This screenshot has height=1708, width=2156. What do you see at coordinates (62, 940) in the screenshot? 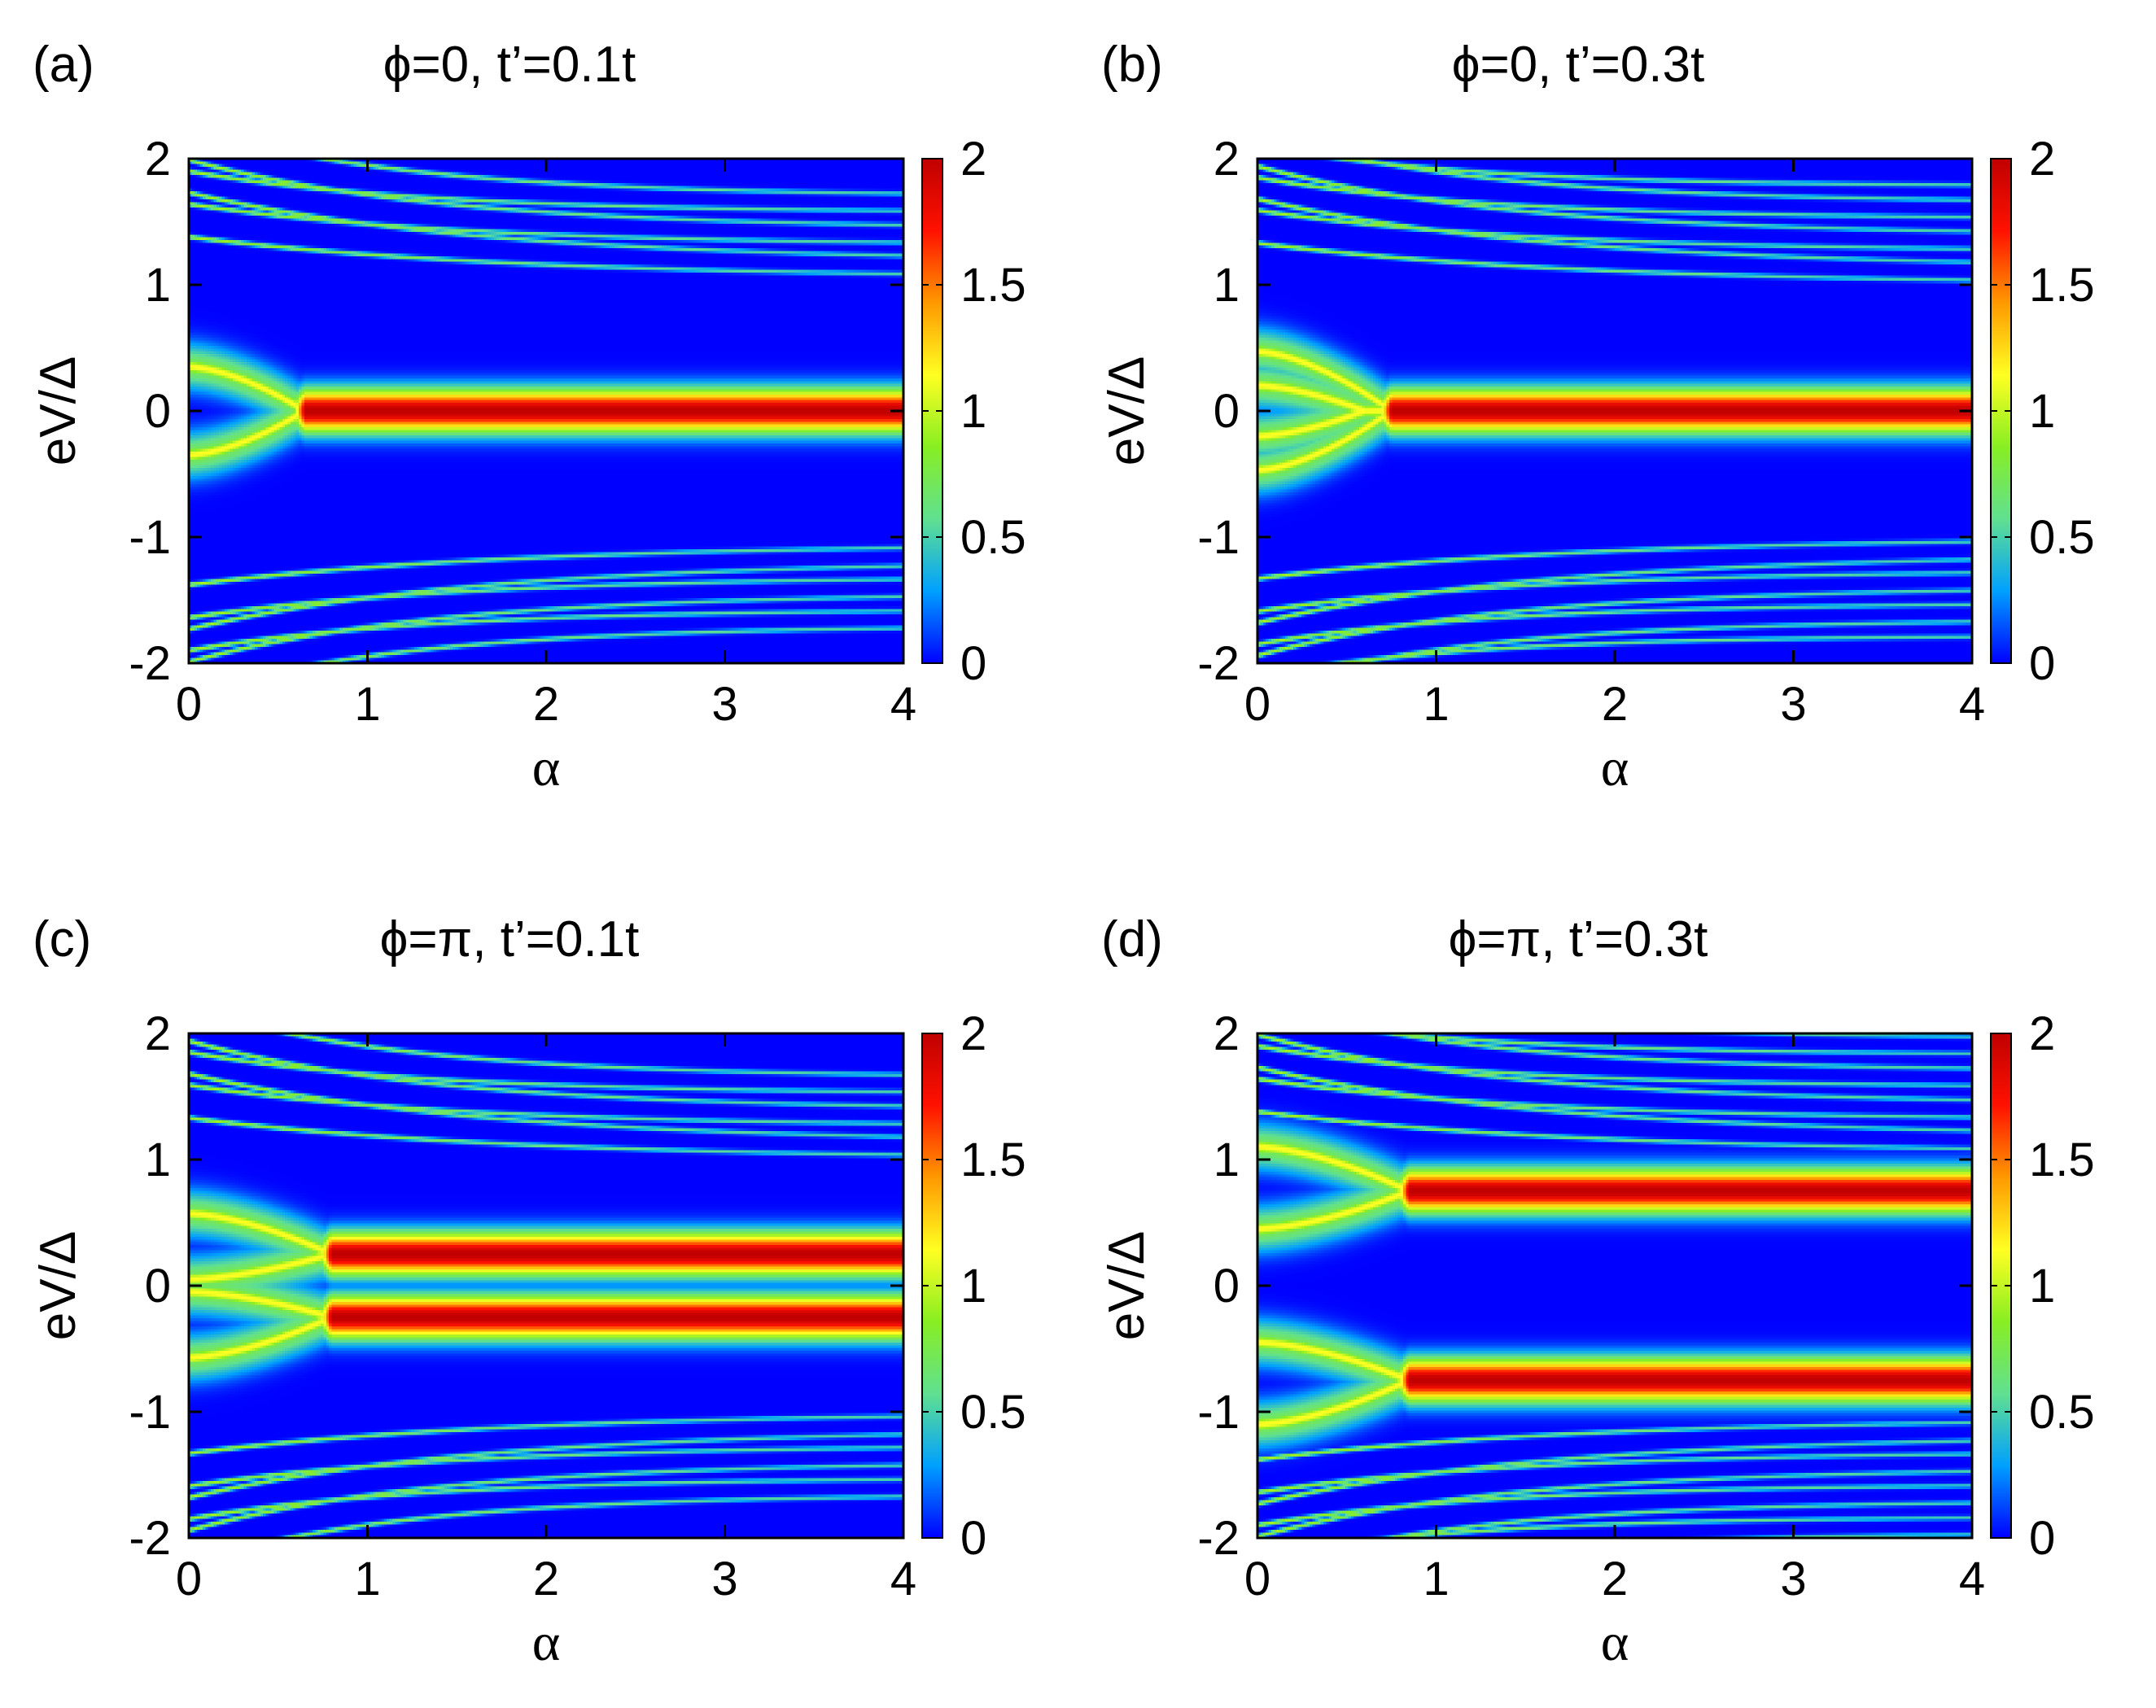
I see `panel-label: (c)` at bounding box center [62, 940].